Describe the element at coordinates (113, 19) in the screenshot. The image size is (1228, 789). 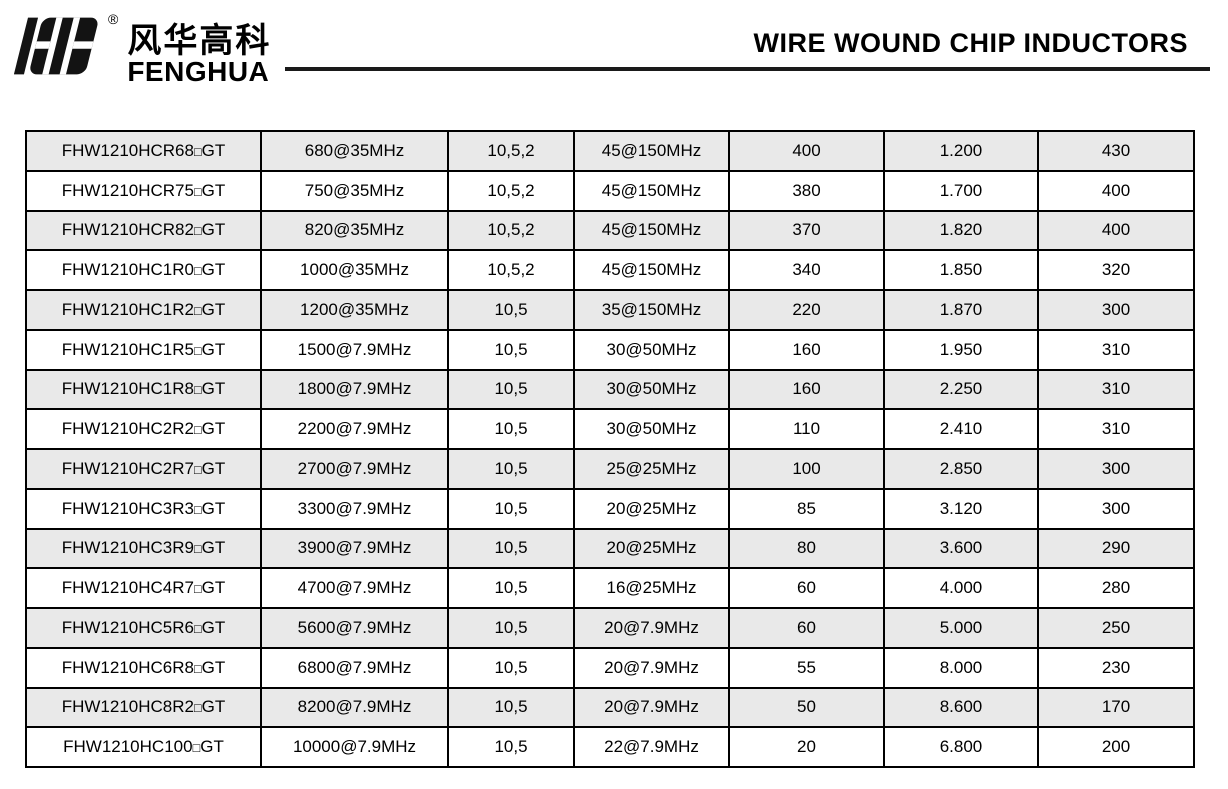
I see `registered-trademark-symbol: ®` at that location.